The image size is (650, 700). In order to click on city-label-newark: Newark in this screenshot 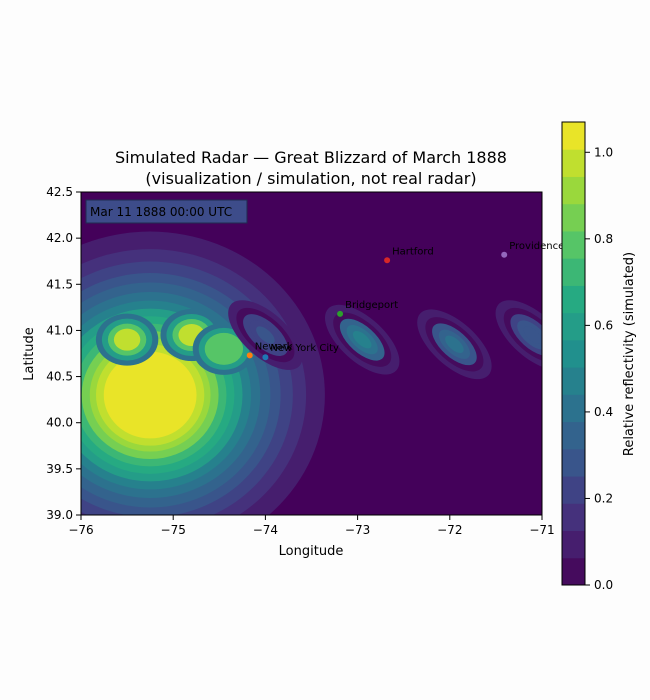, I will do `click(274, 346)`.